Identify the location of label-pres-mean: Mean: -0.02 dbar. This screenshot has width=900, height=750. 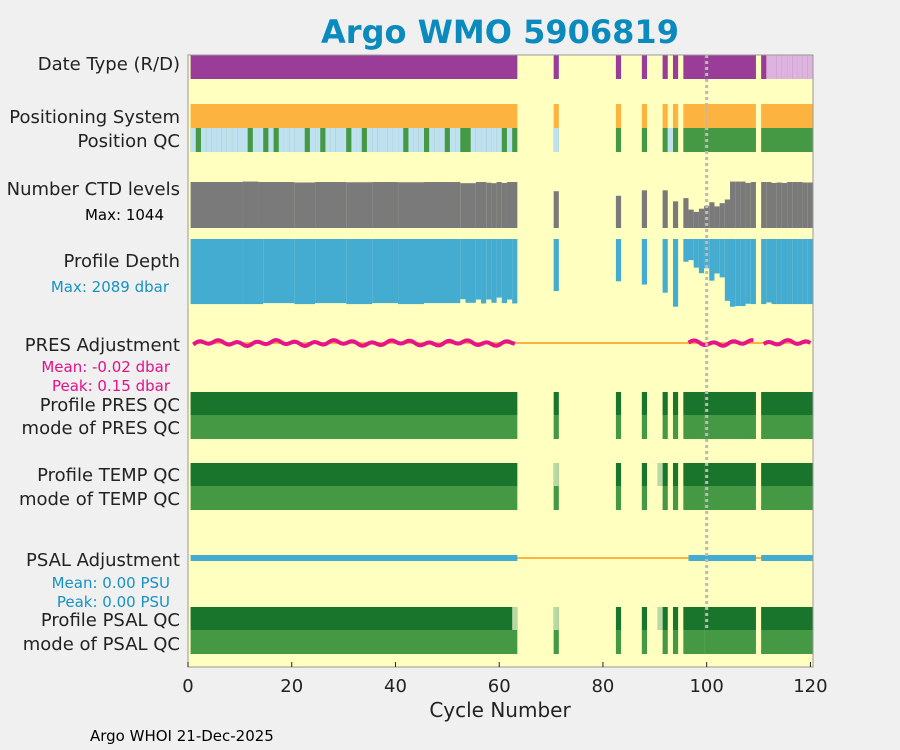
(106, 367).